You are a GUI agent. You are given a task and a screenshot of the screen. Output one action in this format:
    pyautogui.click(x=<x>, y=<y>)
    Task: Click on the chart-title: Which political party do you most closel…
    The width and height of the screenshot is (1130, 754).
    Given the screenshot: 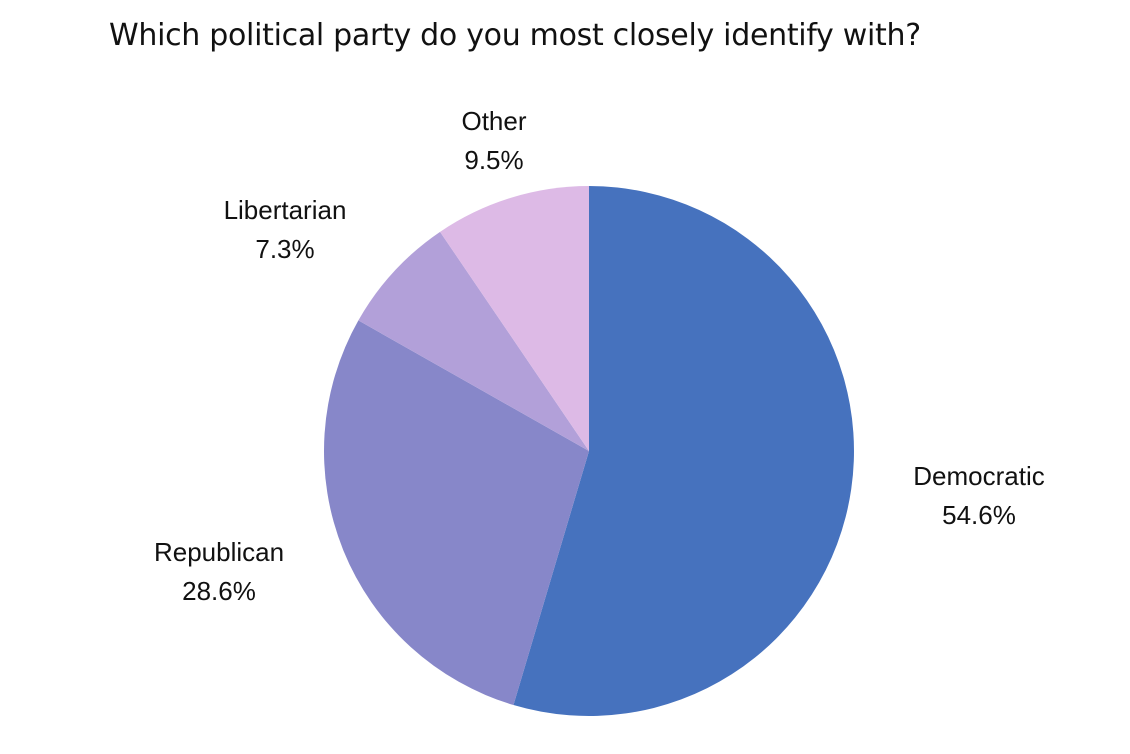 What is the action you would take?
    pyautogui.click(x=515, y=35)
    